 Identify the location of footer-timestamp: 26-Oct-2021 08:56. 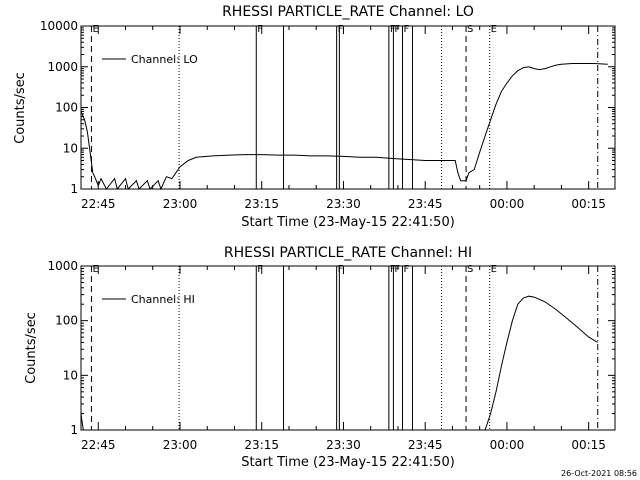
(599, 473).